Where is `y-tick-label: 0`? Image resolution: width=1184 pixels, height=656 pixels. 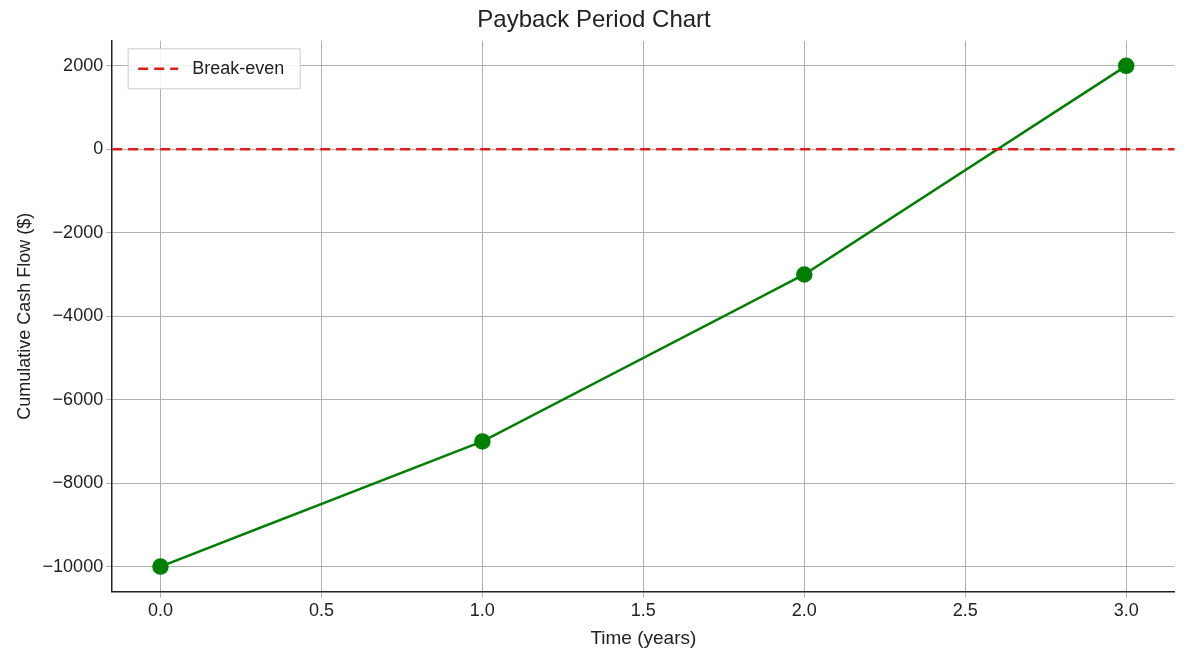 y-tick-label: 0 is located at coordinates (98, 148).